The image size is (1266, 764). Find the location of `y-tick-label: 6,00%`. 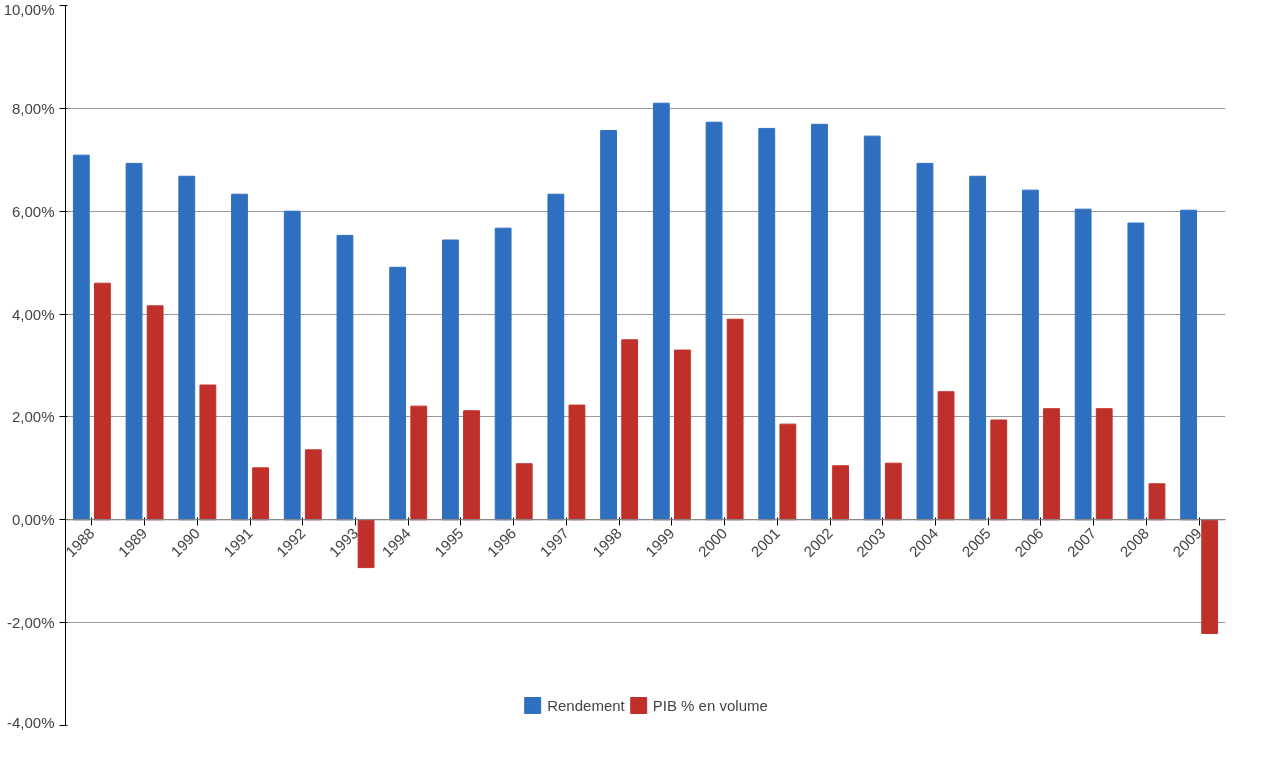

y-tick-label: 6,00% is located at coordinates (33, 211).